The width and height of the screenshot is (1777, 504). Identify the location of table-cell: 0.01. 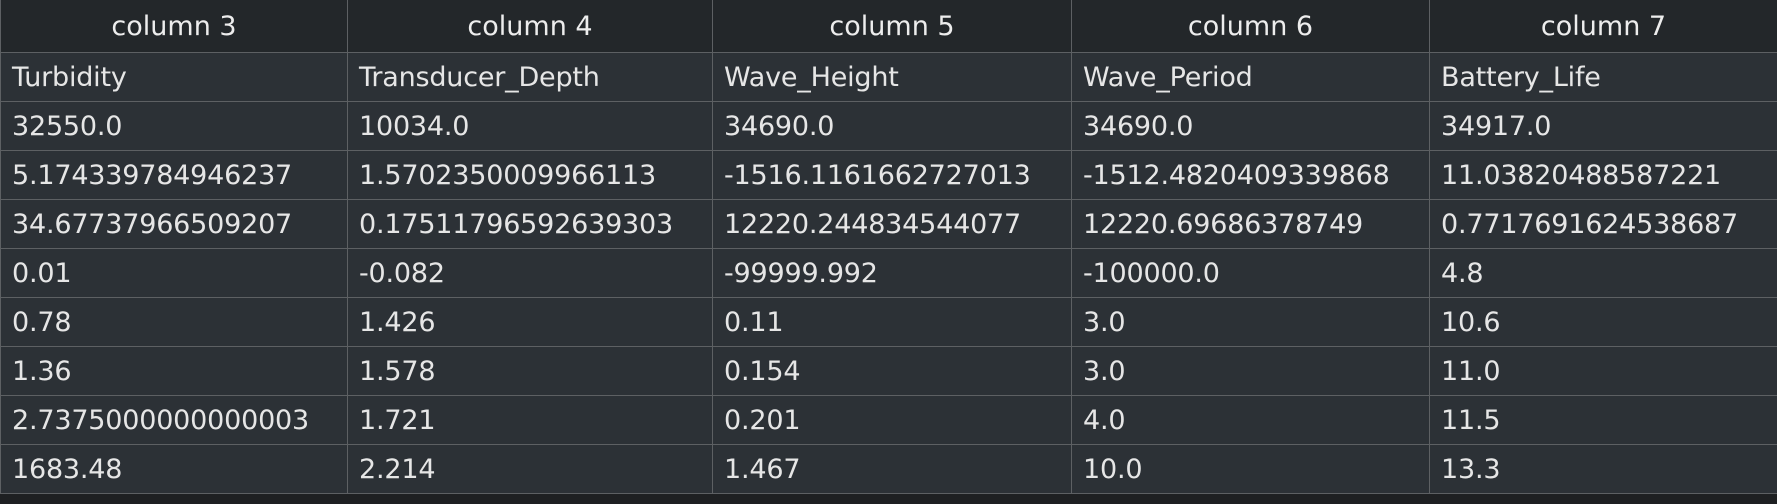
(174, 273).